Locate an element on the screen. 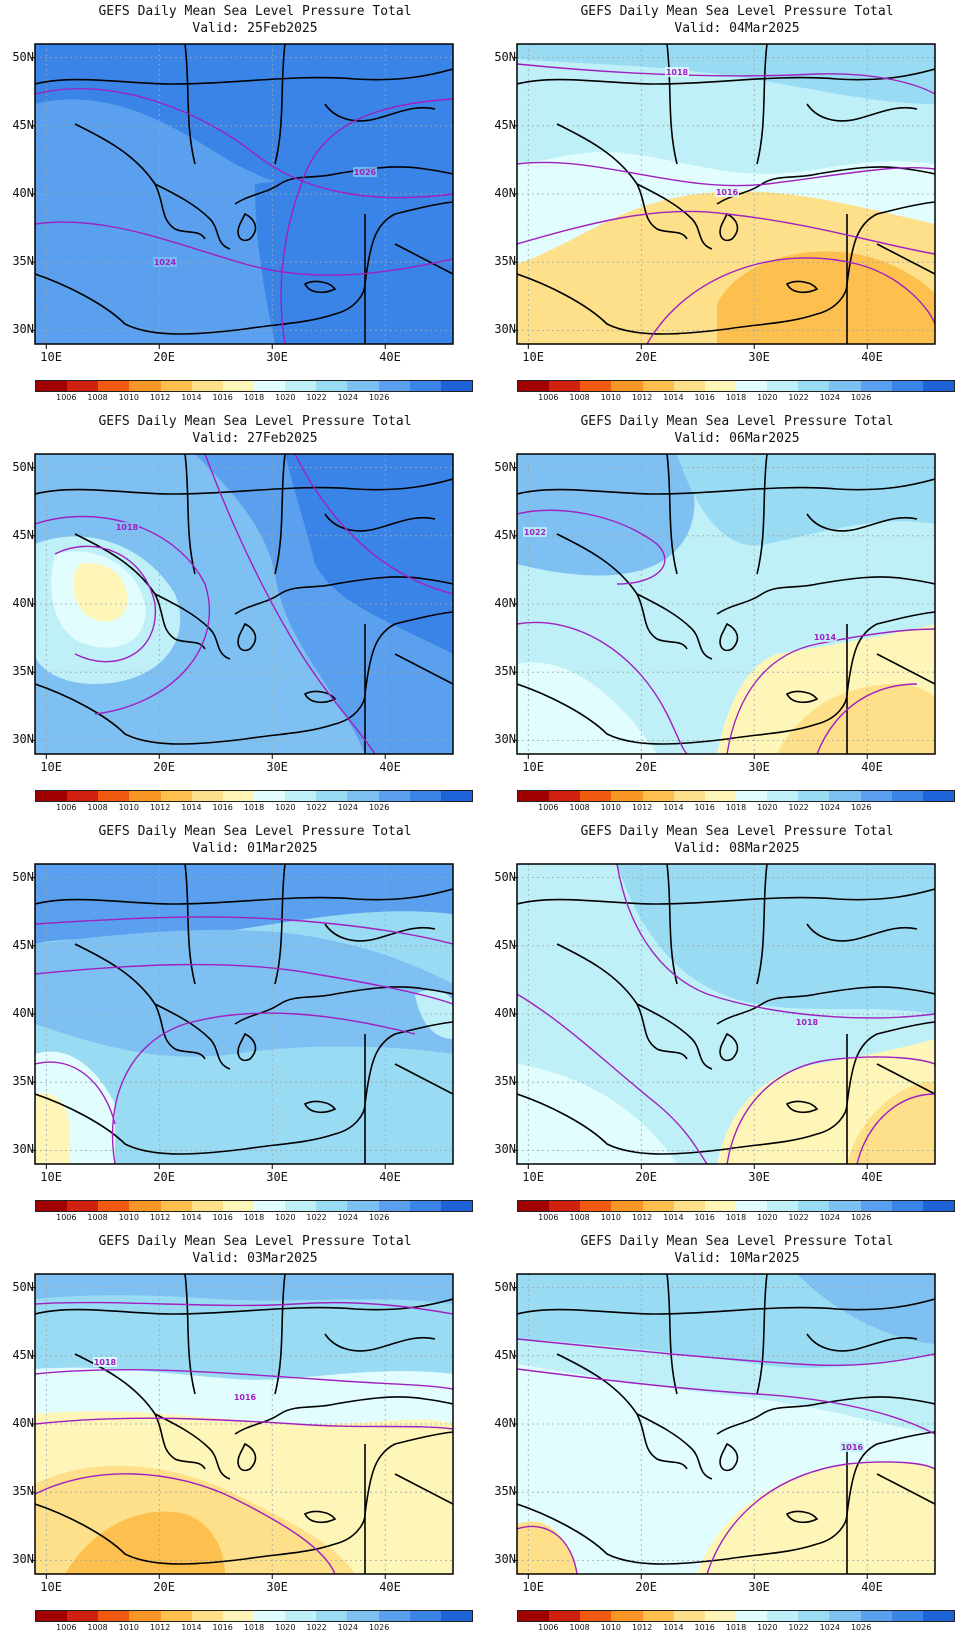 This screenshot has height=1640, width=964. pressure-map is located at coordinates (242, 1016).